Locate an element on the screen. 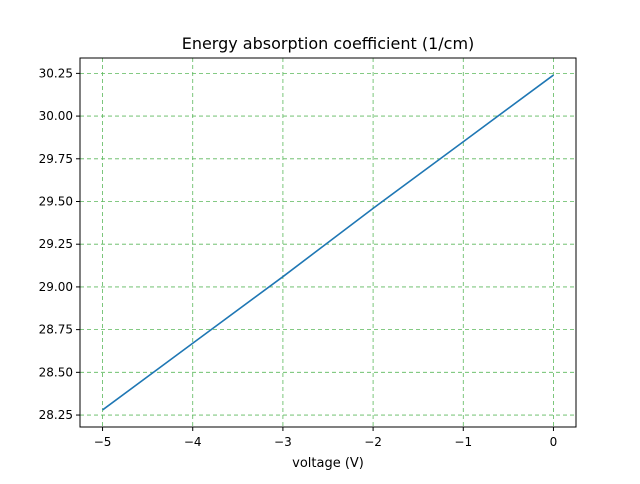 This screenshot has height=484, width=640. x-tick-label: −3 is located at coordinates (283, 442).